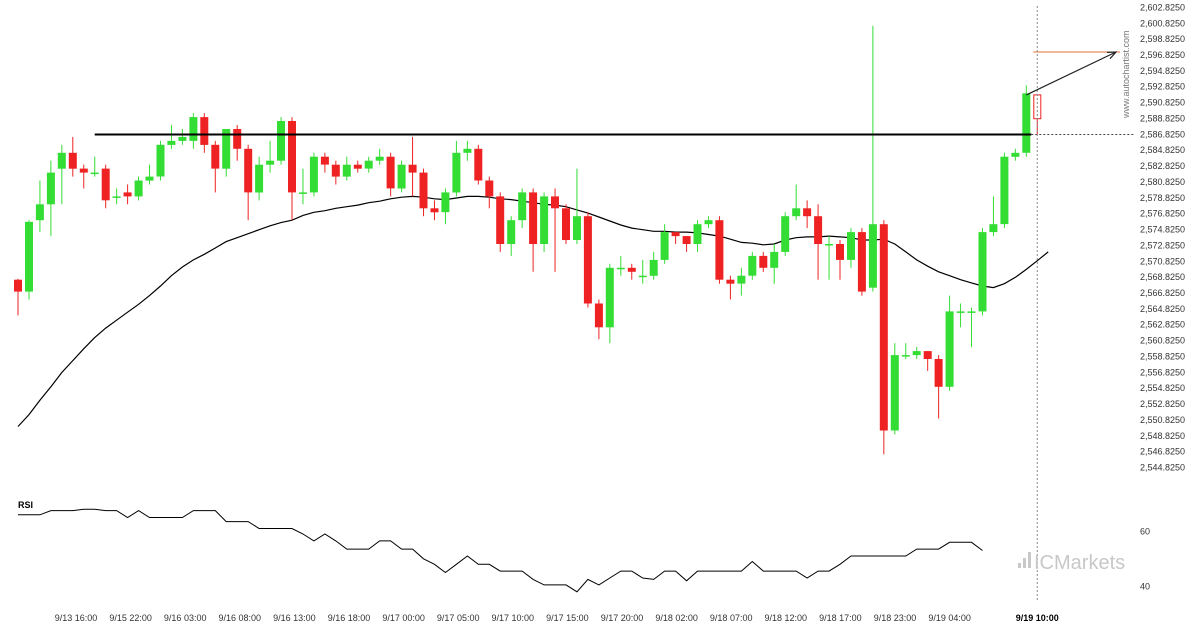  What do you see at coordinates (1162, 357) in the screenshot?
I see `price-tick-label: 2,558.8250` at bounding box center [1162, 357].